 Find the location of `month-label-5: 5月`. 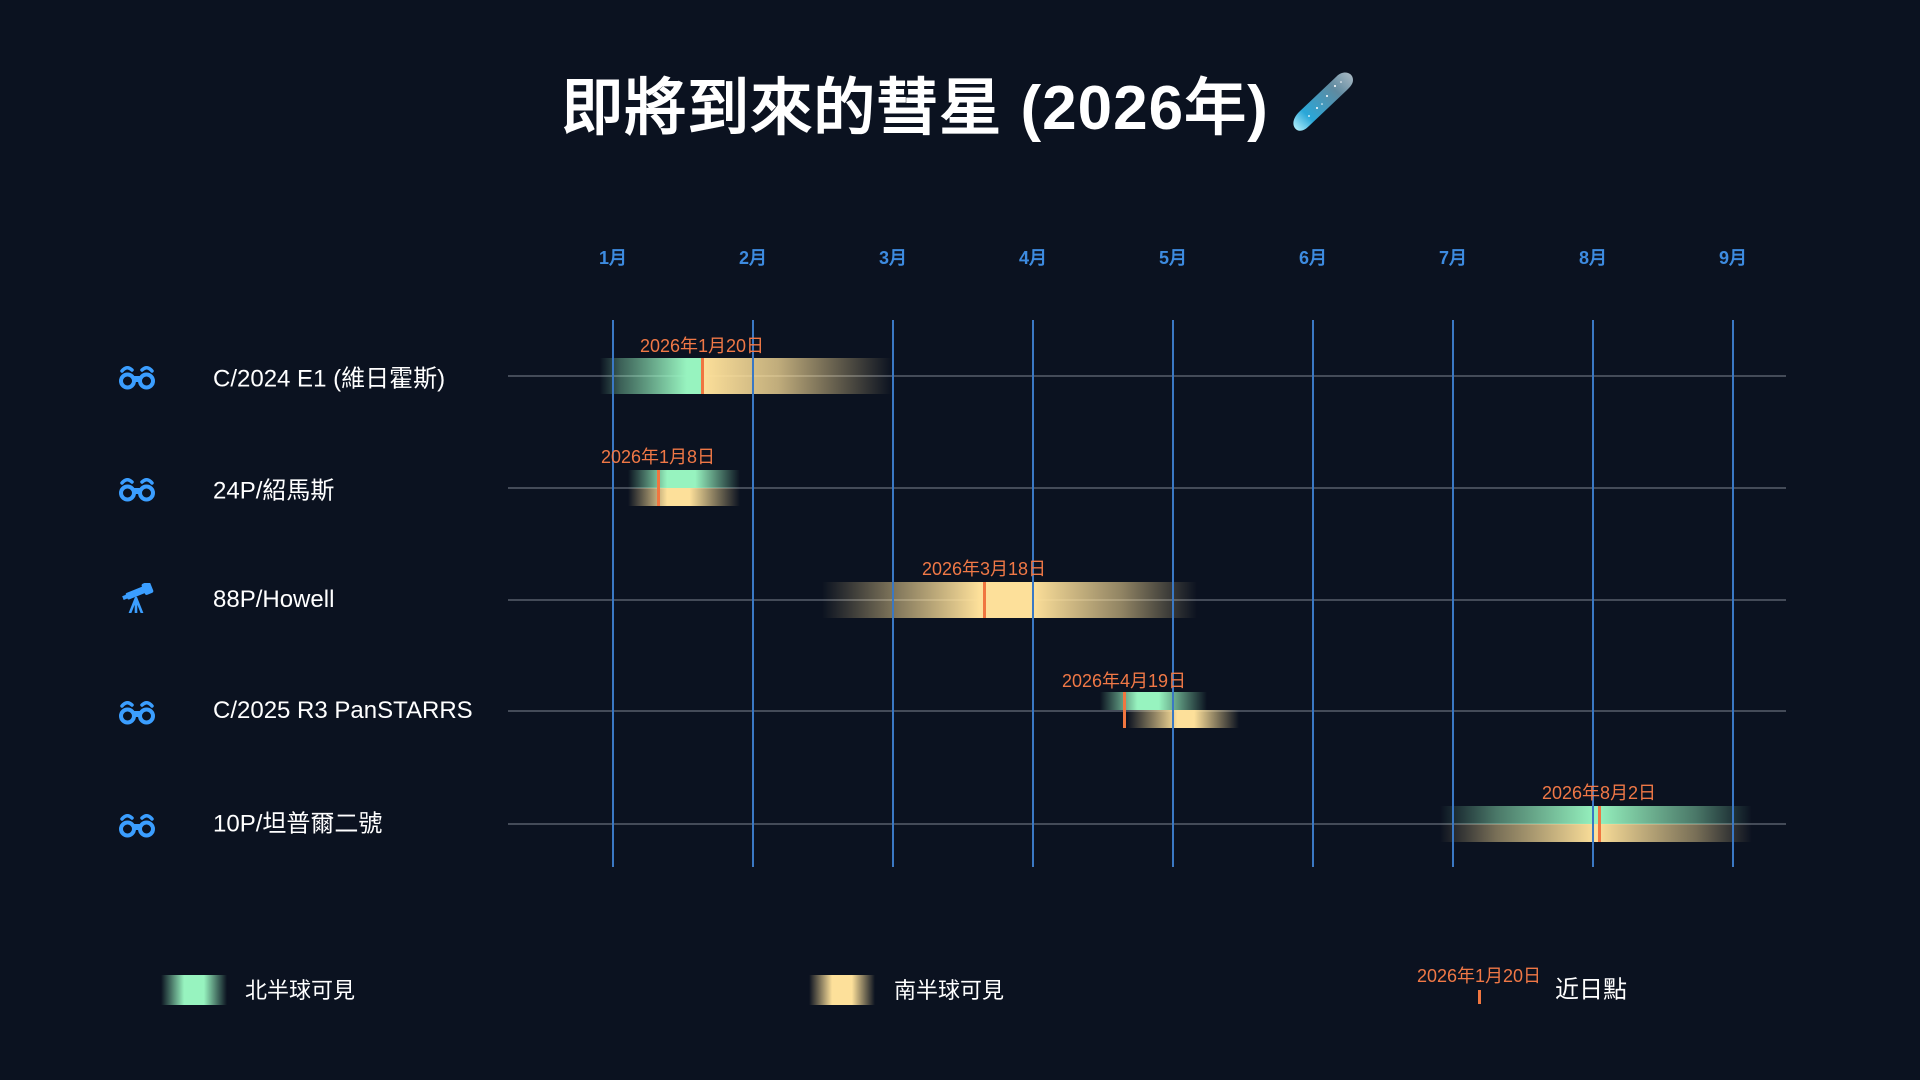

month-label-5: 5月 is located at coordinates (1172, 258).